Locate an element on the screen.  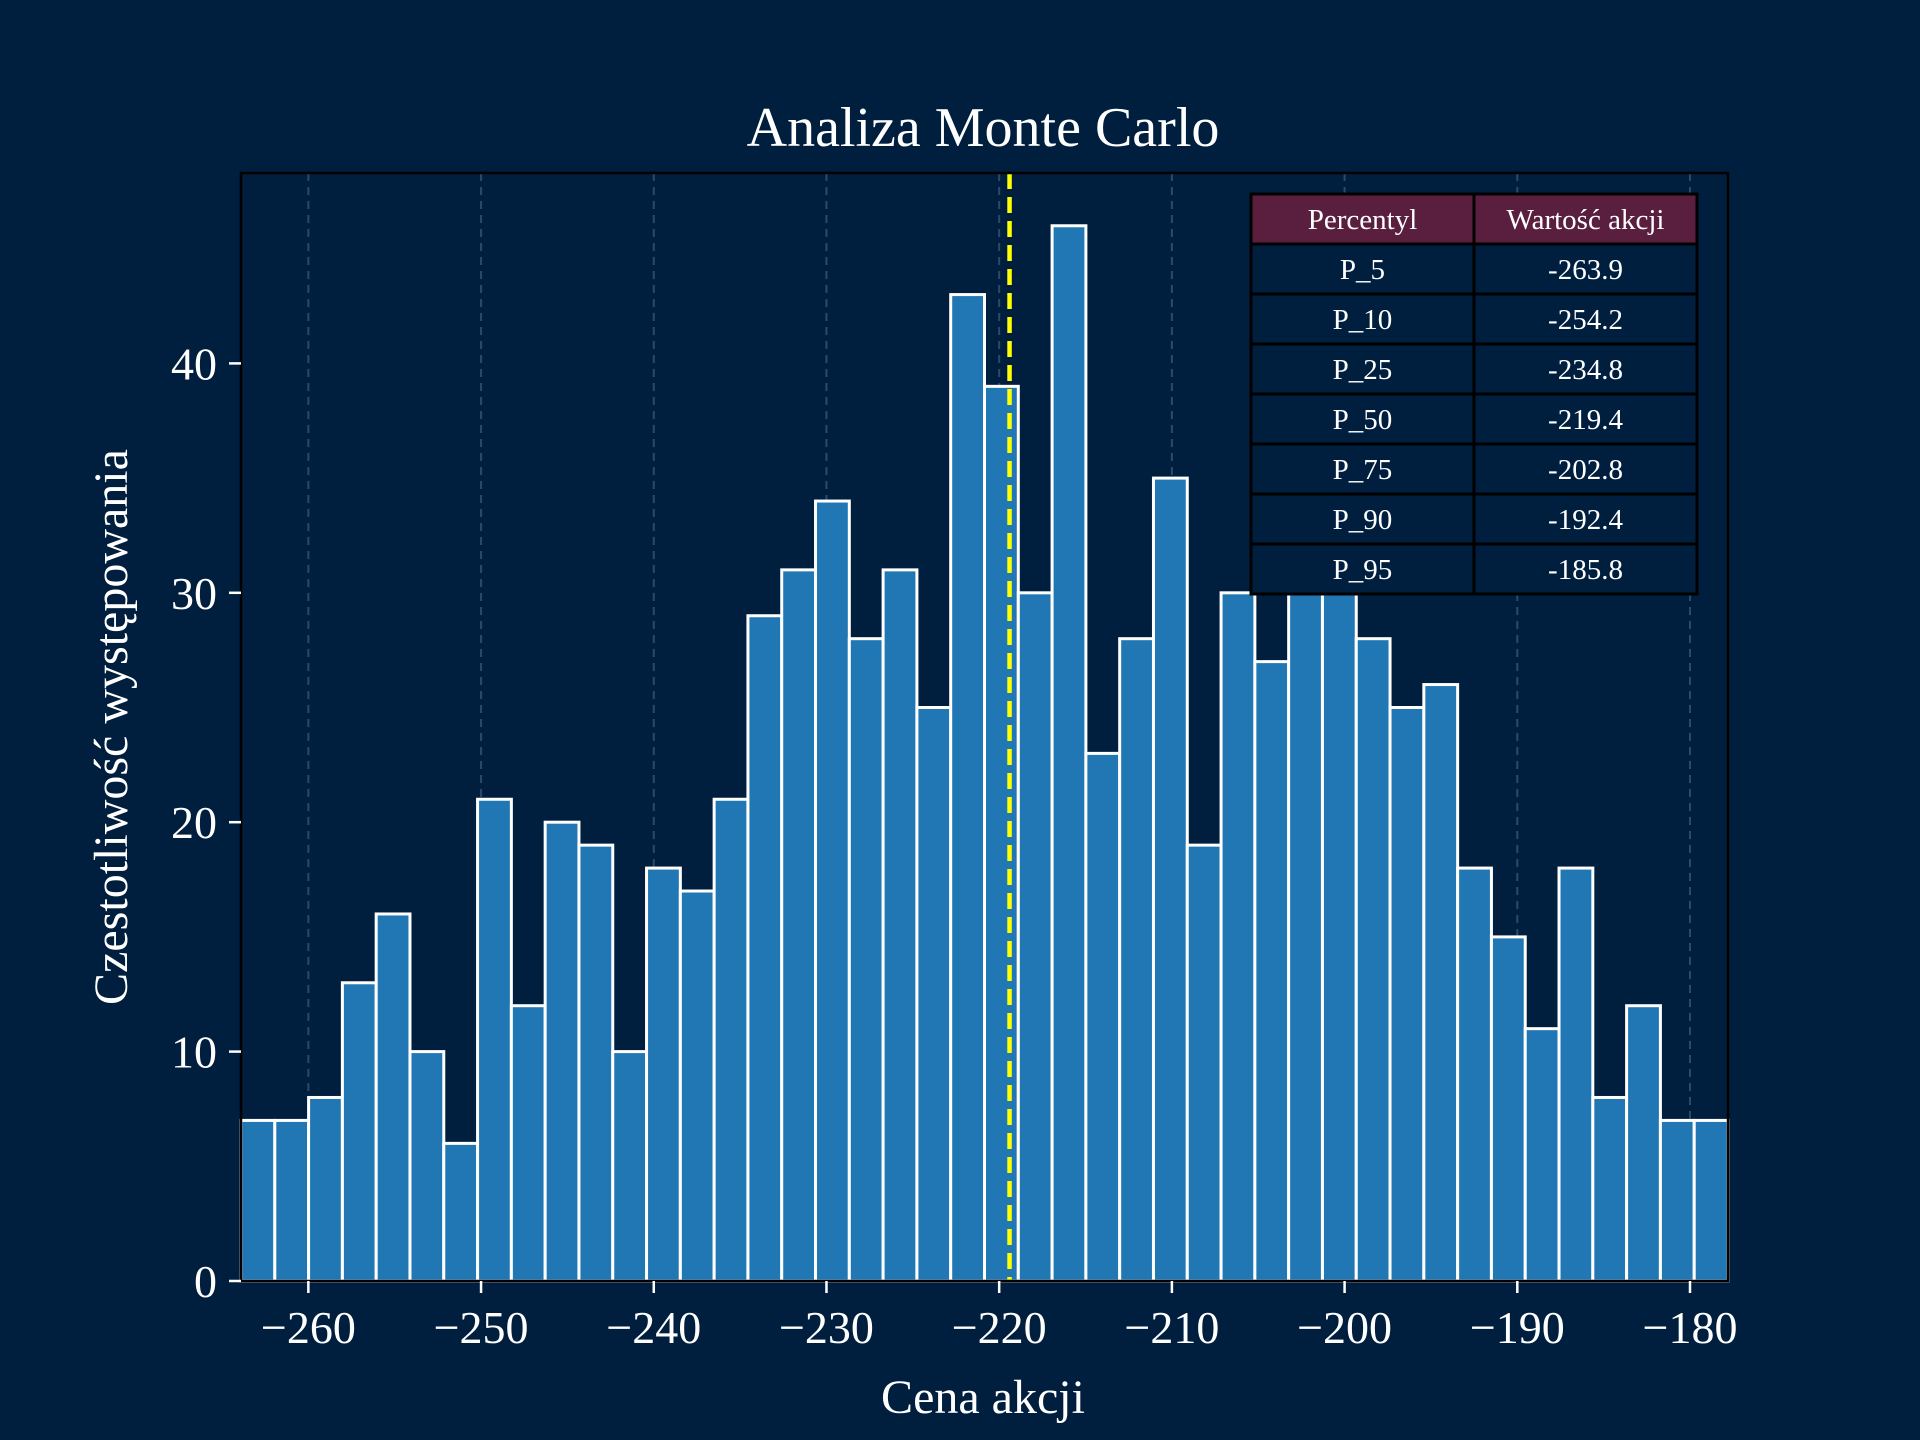
y-tick-label: 40 is located at coordinates (194, 363).